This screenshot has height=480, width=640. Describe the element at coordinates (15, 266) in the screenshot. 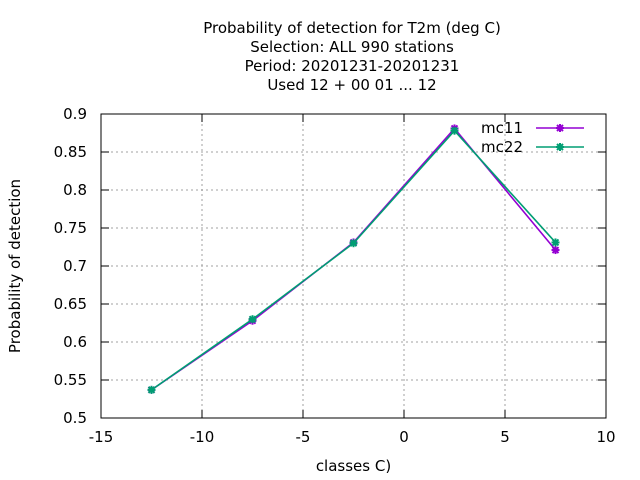

I see `y-axis-label: Probability of detection` at that location.